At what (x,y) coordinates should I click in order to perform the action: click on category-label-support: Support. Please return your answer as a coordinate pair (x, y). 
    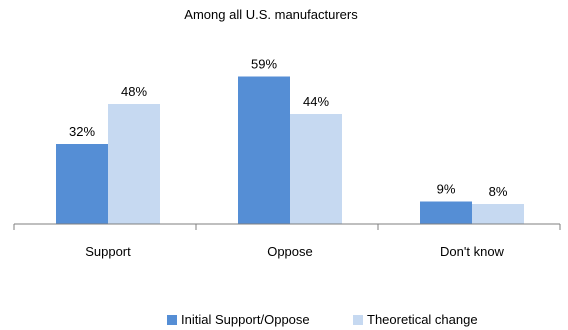
    Looking at the image, I should click on (108, 251).